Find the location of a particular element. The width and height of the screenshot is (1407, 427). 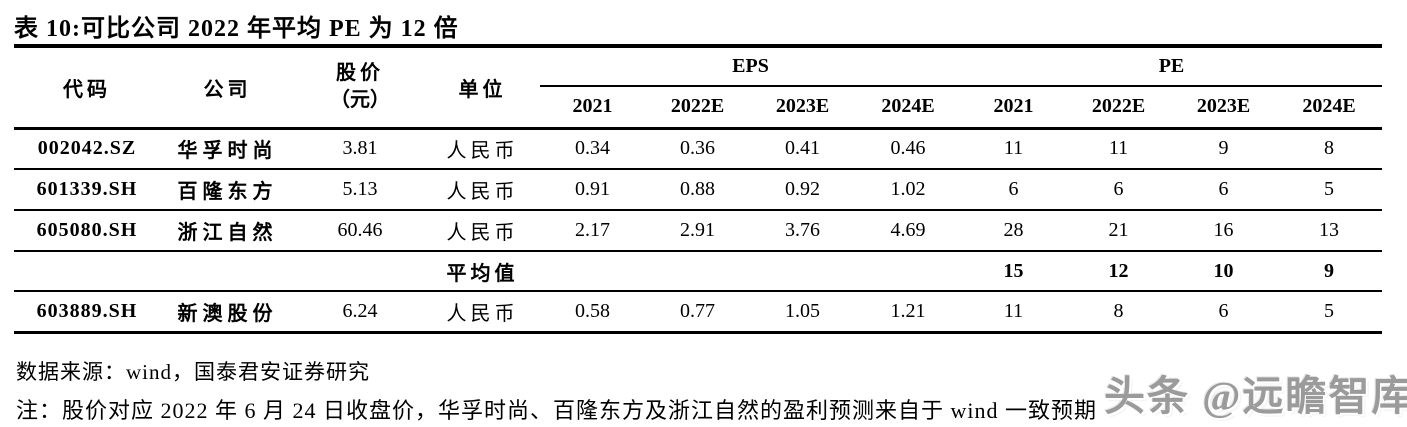

average-row: 平均值 15 12 10 9 is located at coordinates (698, 271).